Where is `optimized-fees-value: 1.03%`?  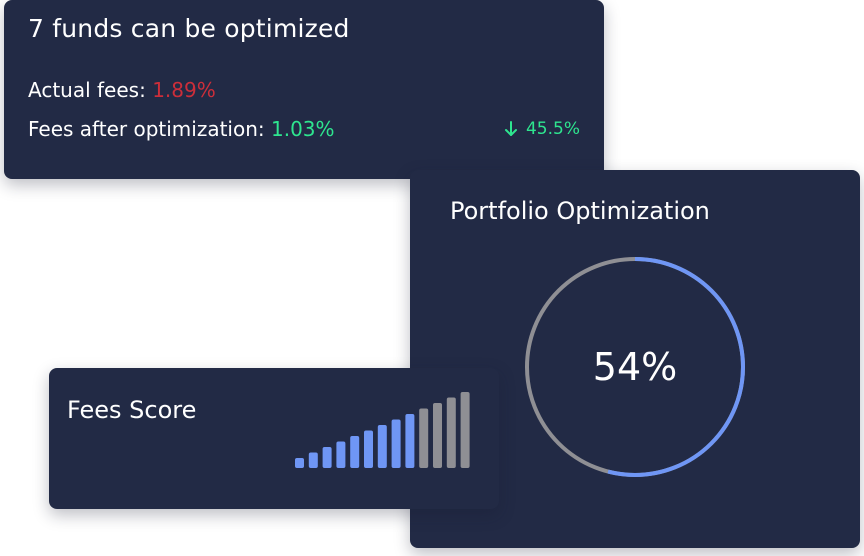 optimized-fees-value: 1.03% is located at coordinates (303, 129).